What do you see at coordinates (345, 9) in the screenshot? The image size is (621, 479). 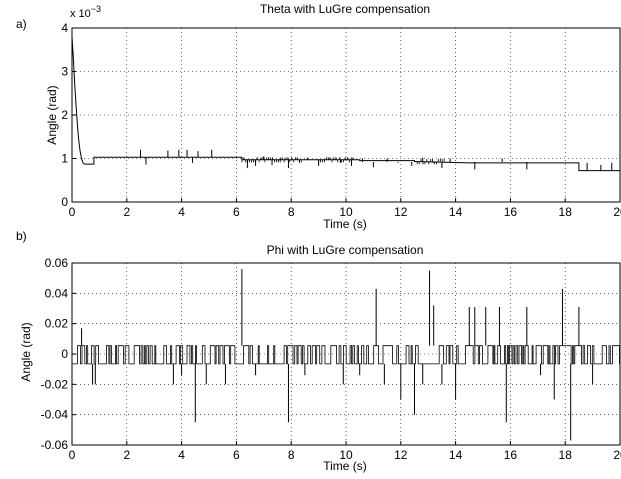 I see `chart-title-theta: Theta with LuGre compensation` at bounding box center [345, 9].